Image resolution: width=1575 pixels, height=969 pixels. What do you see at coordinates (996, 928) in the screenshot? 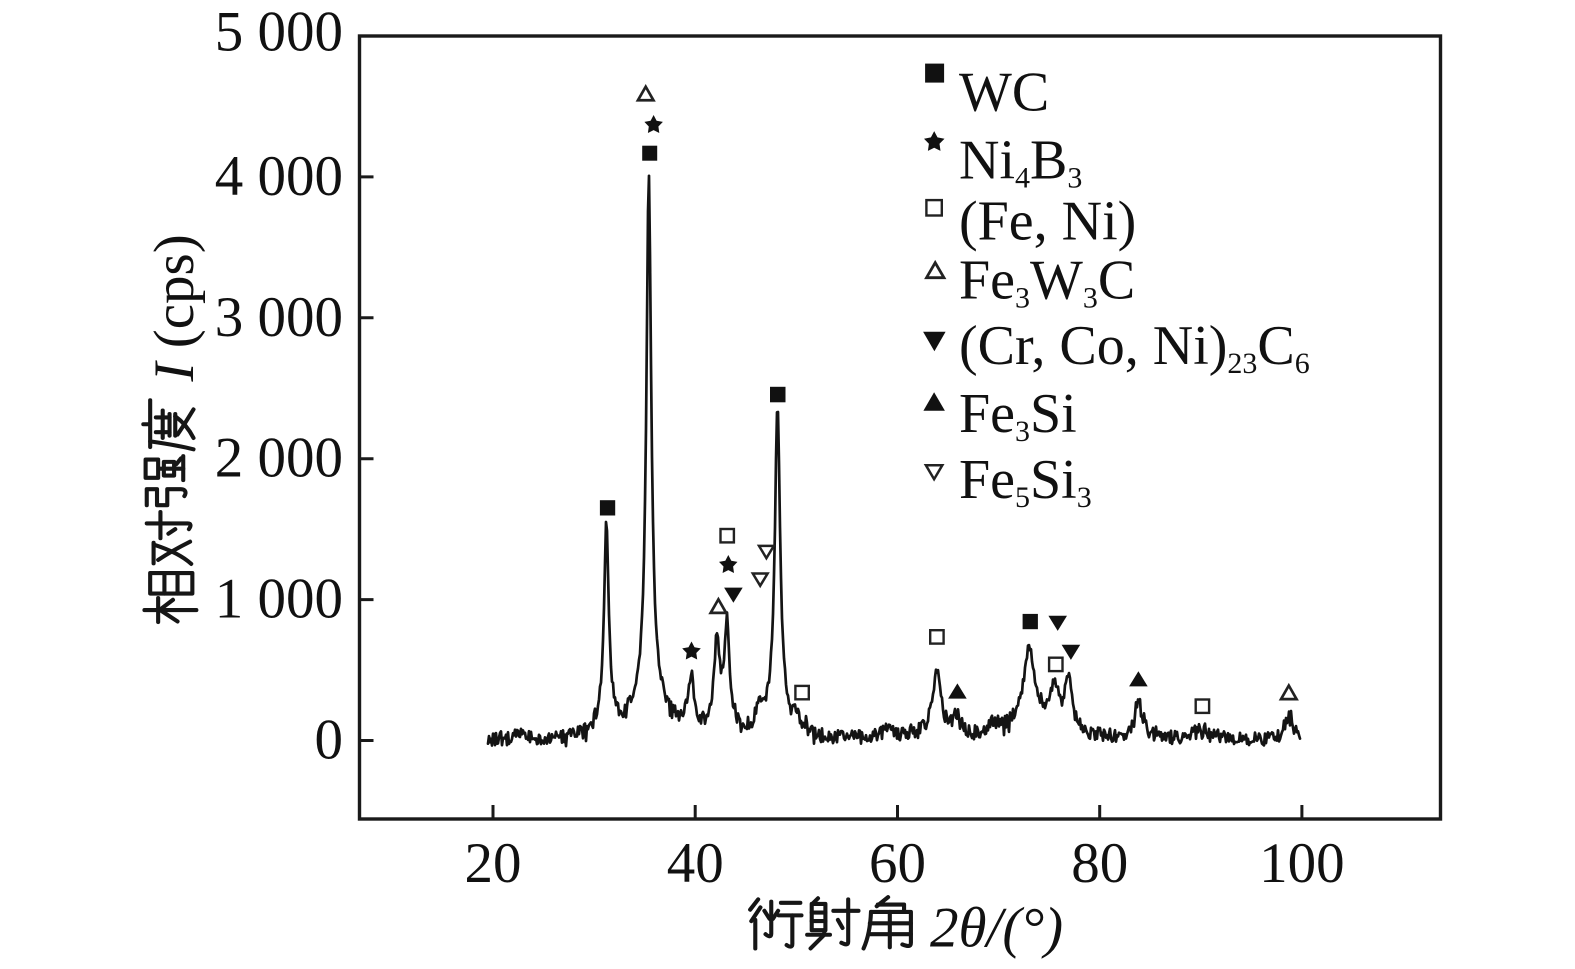
I see `svg-text: 2θ/(°)` at bounding box center [996, 928].